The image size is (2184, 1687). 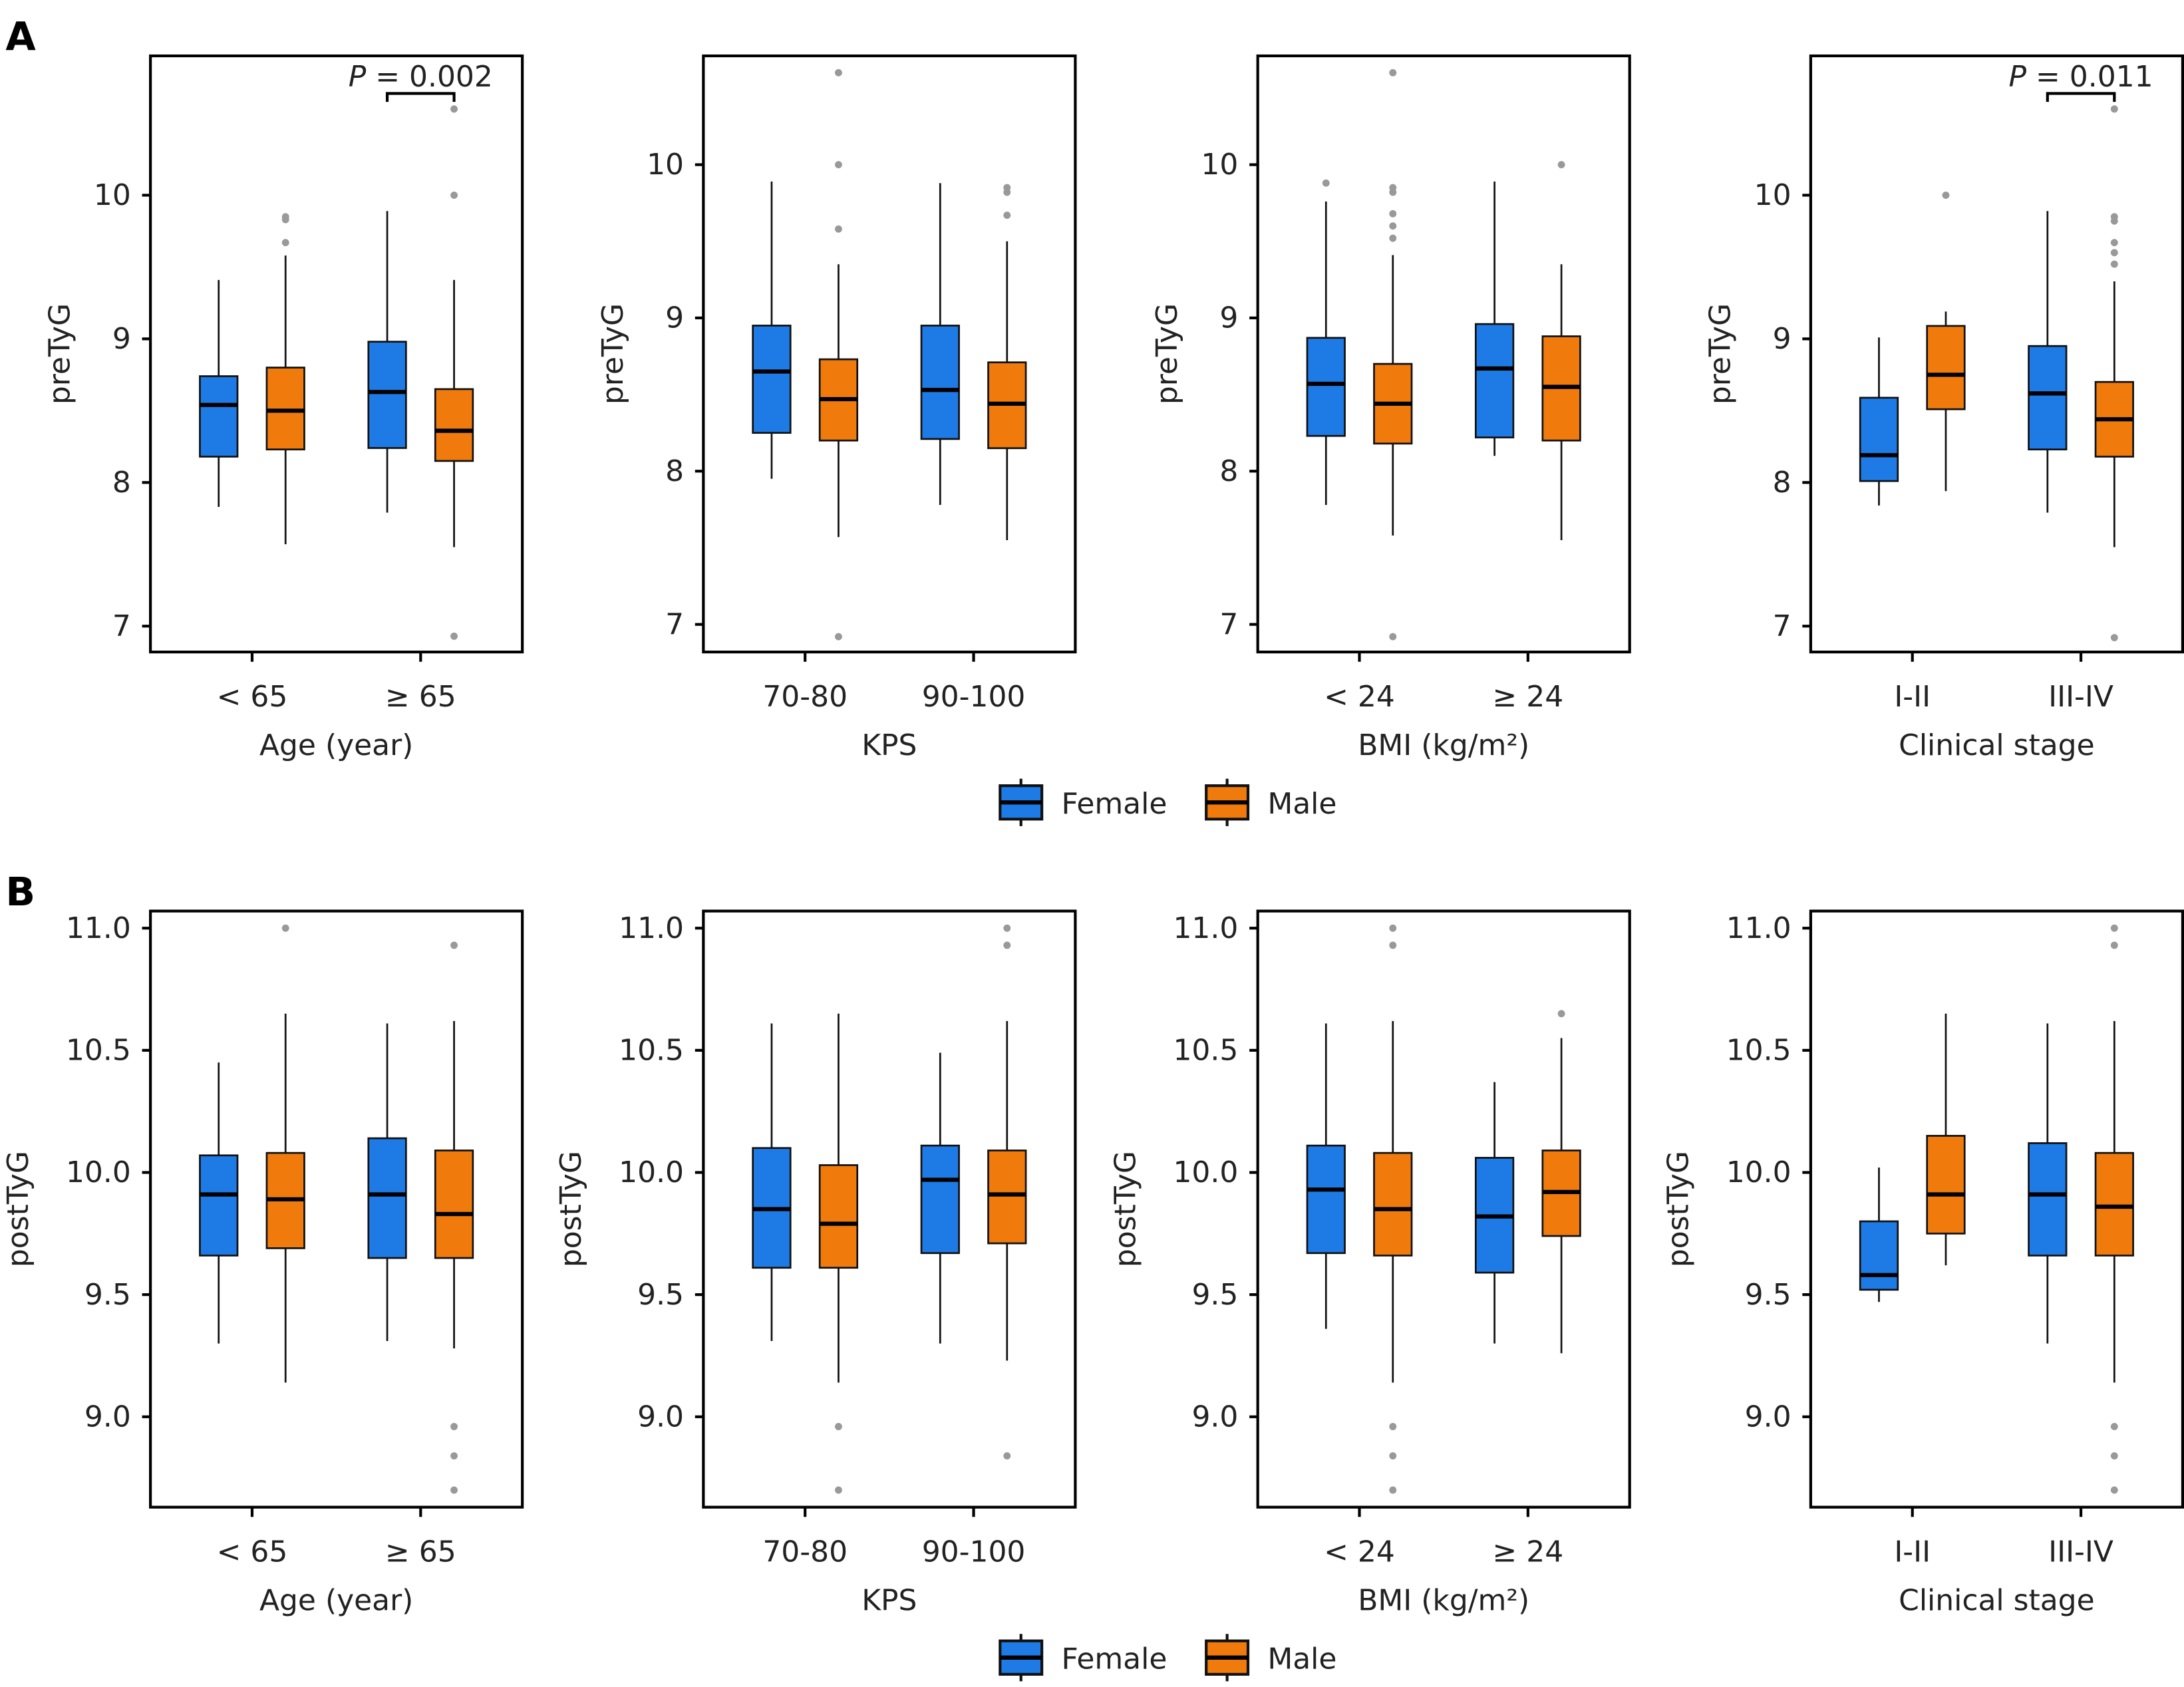 What do you see at coordinates (1114, 1659) in the screenshot?
I see `legend-label: Female` at bounding box center [1114, 1659].